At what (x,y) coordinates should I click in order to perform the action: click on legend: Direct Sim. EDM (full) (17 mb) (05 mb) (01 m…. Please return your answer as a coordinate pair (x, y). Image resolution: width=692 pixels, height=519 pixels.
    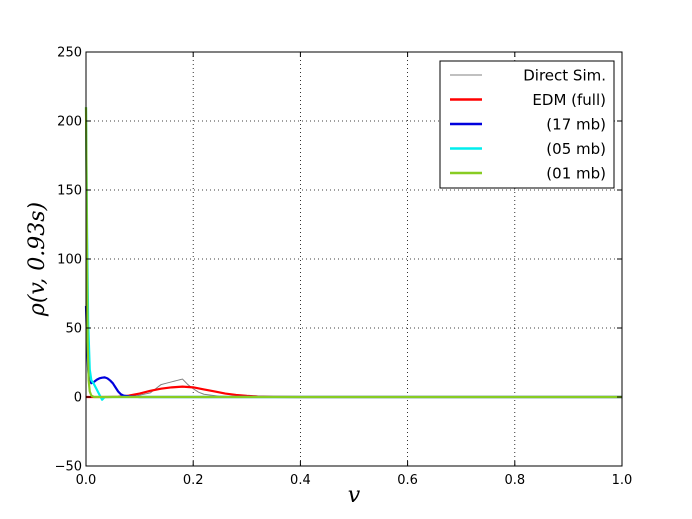
    Looking at the image, I should click on (527, 124).